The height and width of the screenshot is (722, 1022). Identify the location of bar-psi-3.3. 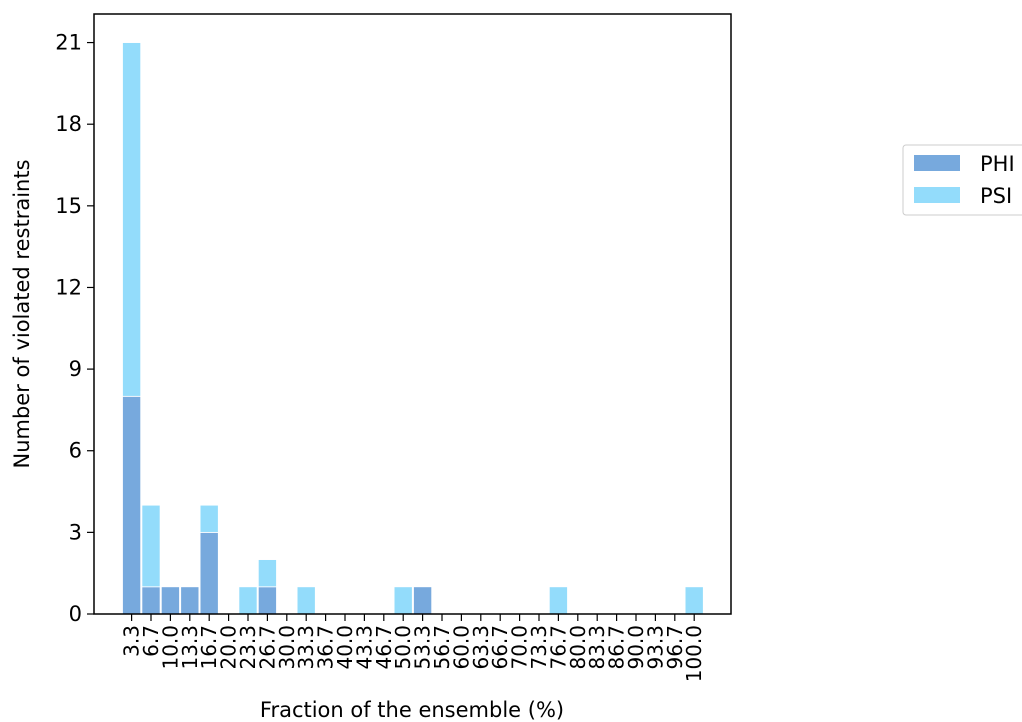
(132, 219).